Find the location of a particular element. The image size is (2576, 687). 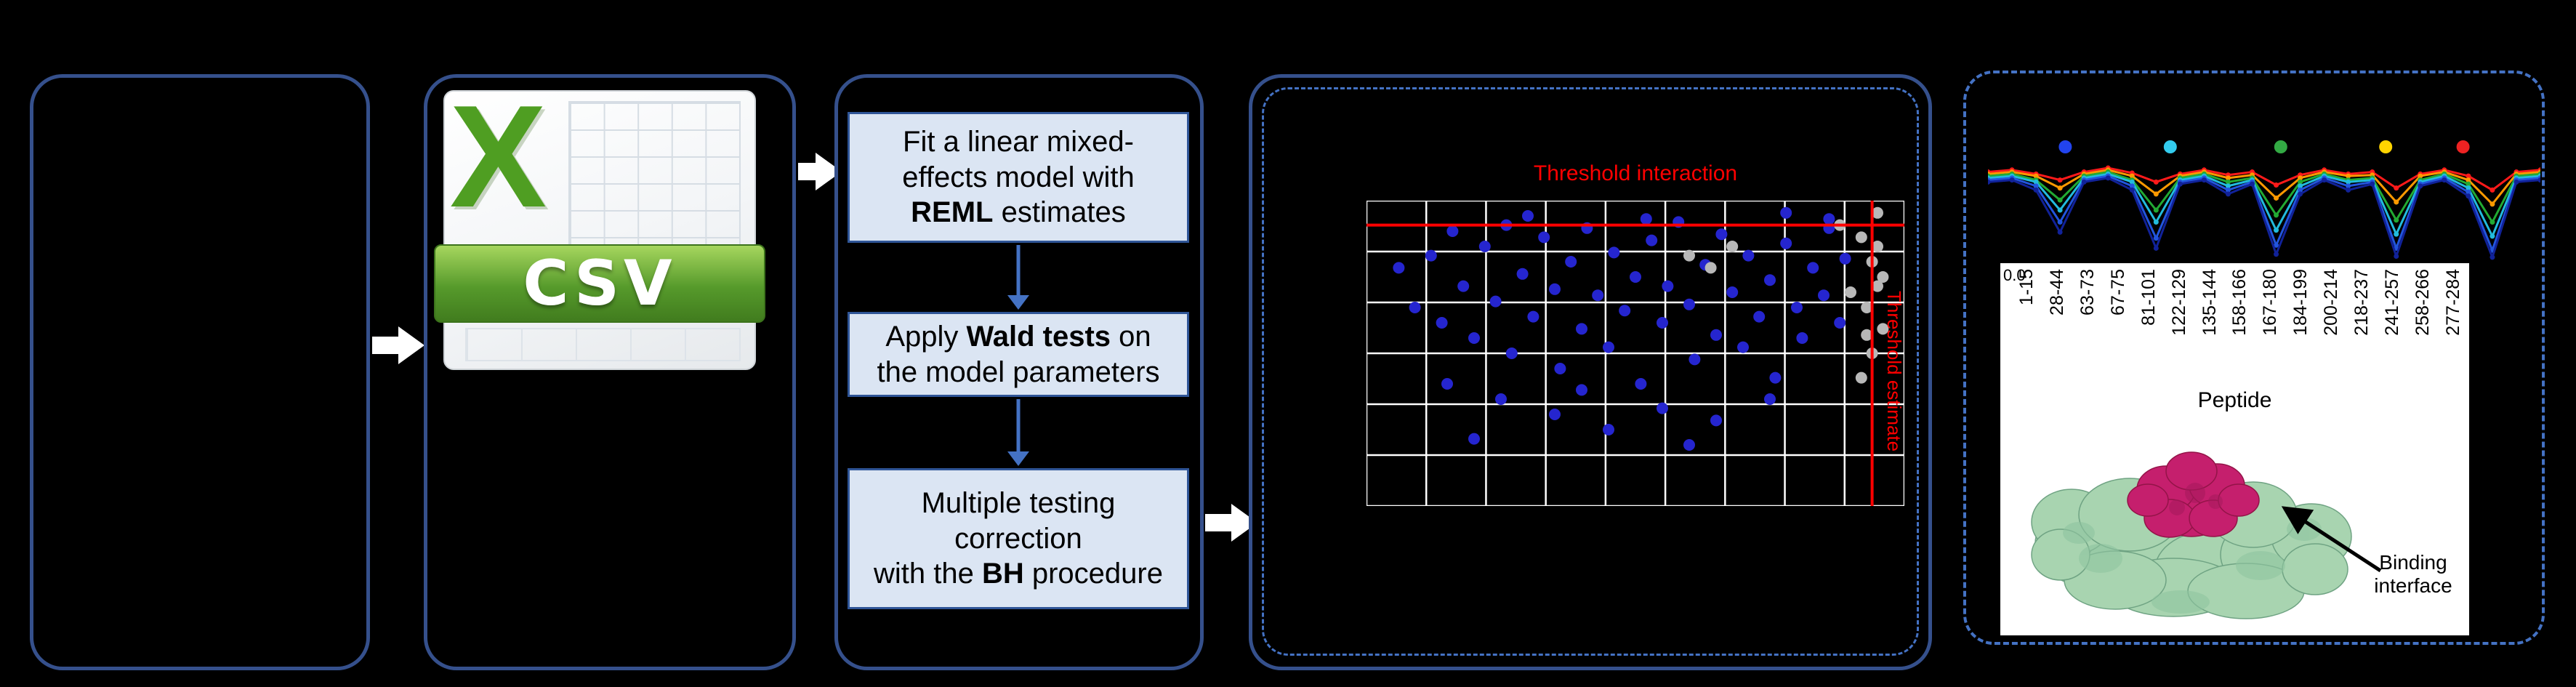

threshold-scatter-plot is located at coordinates (1635, 353).